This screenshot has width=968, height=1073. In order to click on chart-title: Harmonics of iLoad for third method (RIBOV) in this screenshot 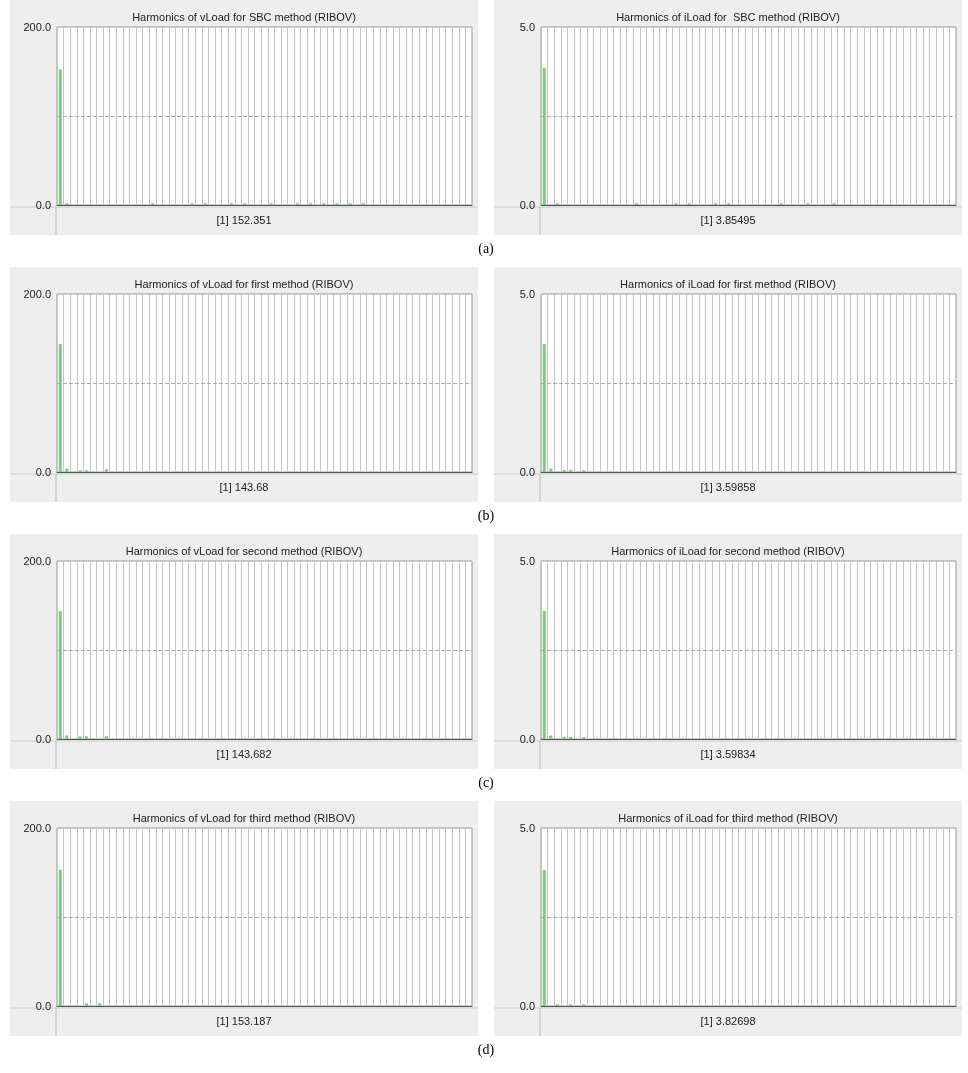, I will do `click(728, 817)`.